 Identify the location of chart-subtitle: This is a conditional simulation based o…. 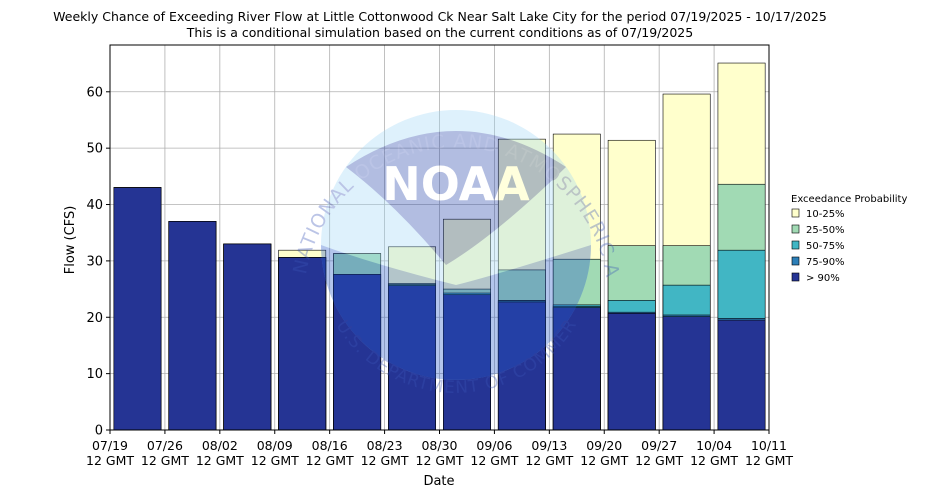
(439, 32).